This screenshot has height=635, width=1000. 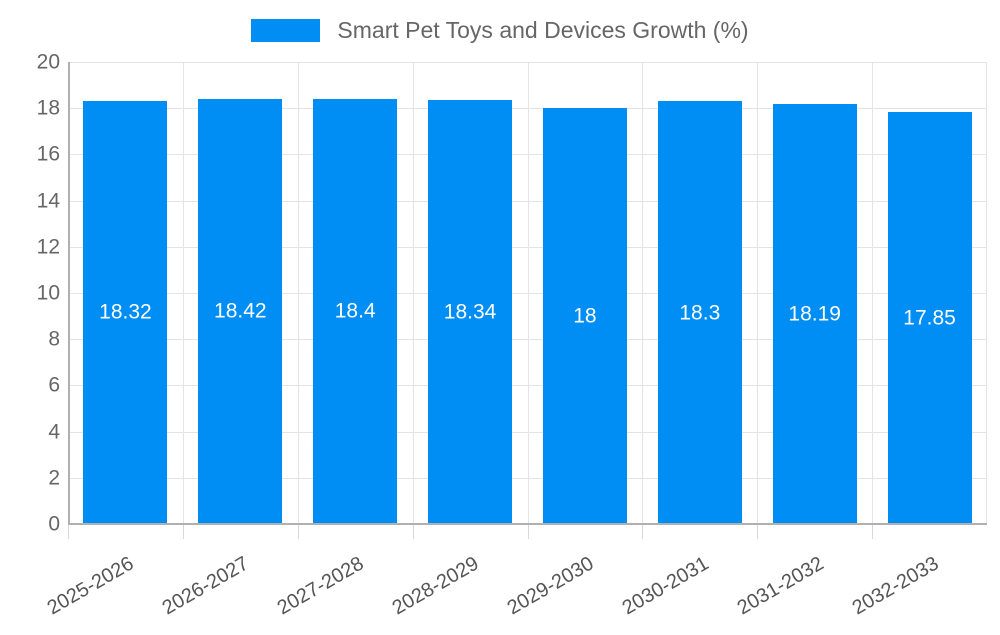 What do you see at coordinates (54, 339) in the screenshot?
I see `y-axis-tick-label: 8` at bounding box center [54, 339].